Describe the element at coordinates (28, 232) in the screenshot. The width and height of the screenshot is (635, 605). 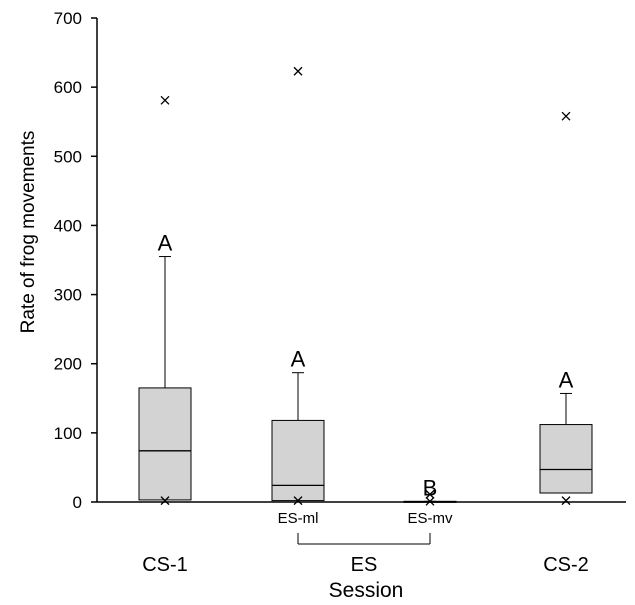
I see `y-axis-label: Rate of frog movements` at that location.